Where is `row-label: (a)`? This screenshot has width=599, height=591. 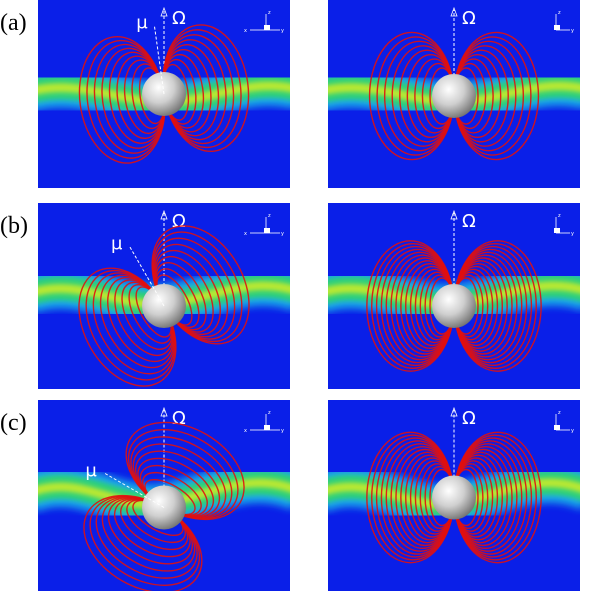 row-label: (a) is located at coordinates (13, 23).